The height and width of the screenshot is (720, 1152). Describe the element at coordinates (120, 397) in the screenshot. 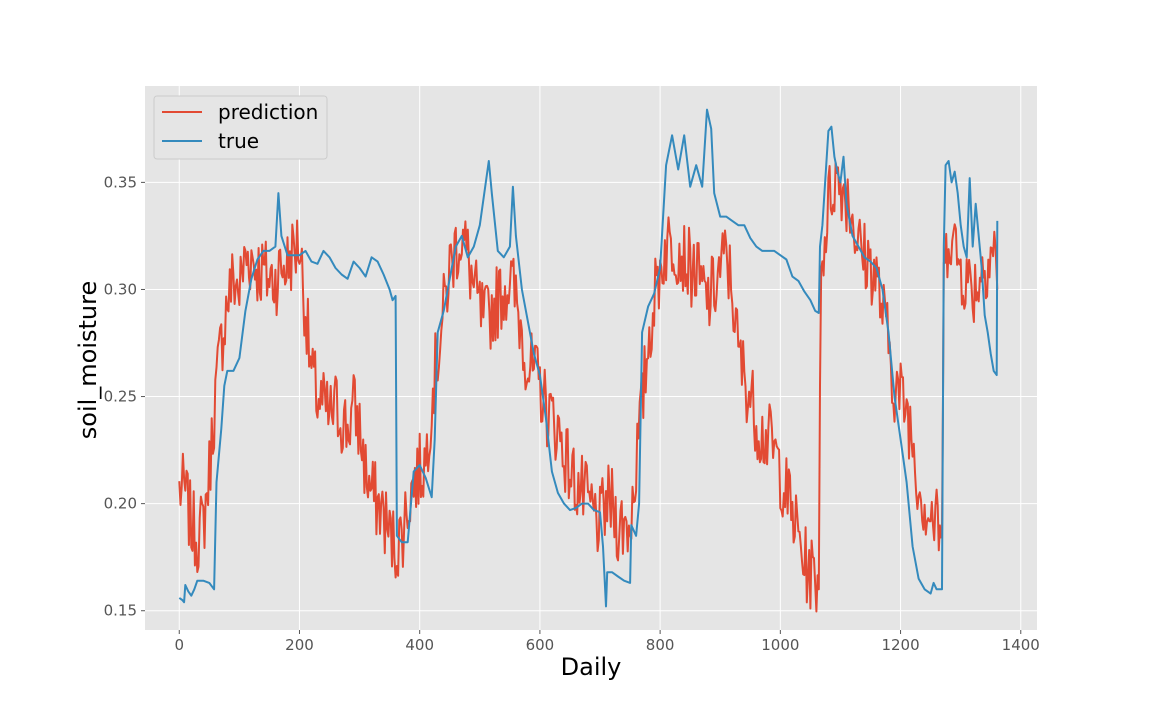

I see `y-tick-label: 0.25` at that location.